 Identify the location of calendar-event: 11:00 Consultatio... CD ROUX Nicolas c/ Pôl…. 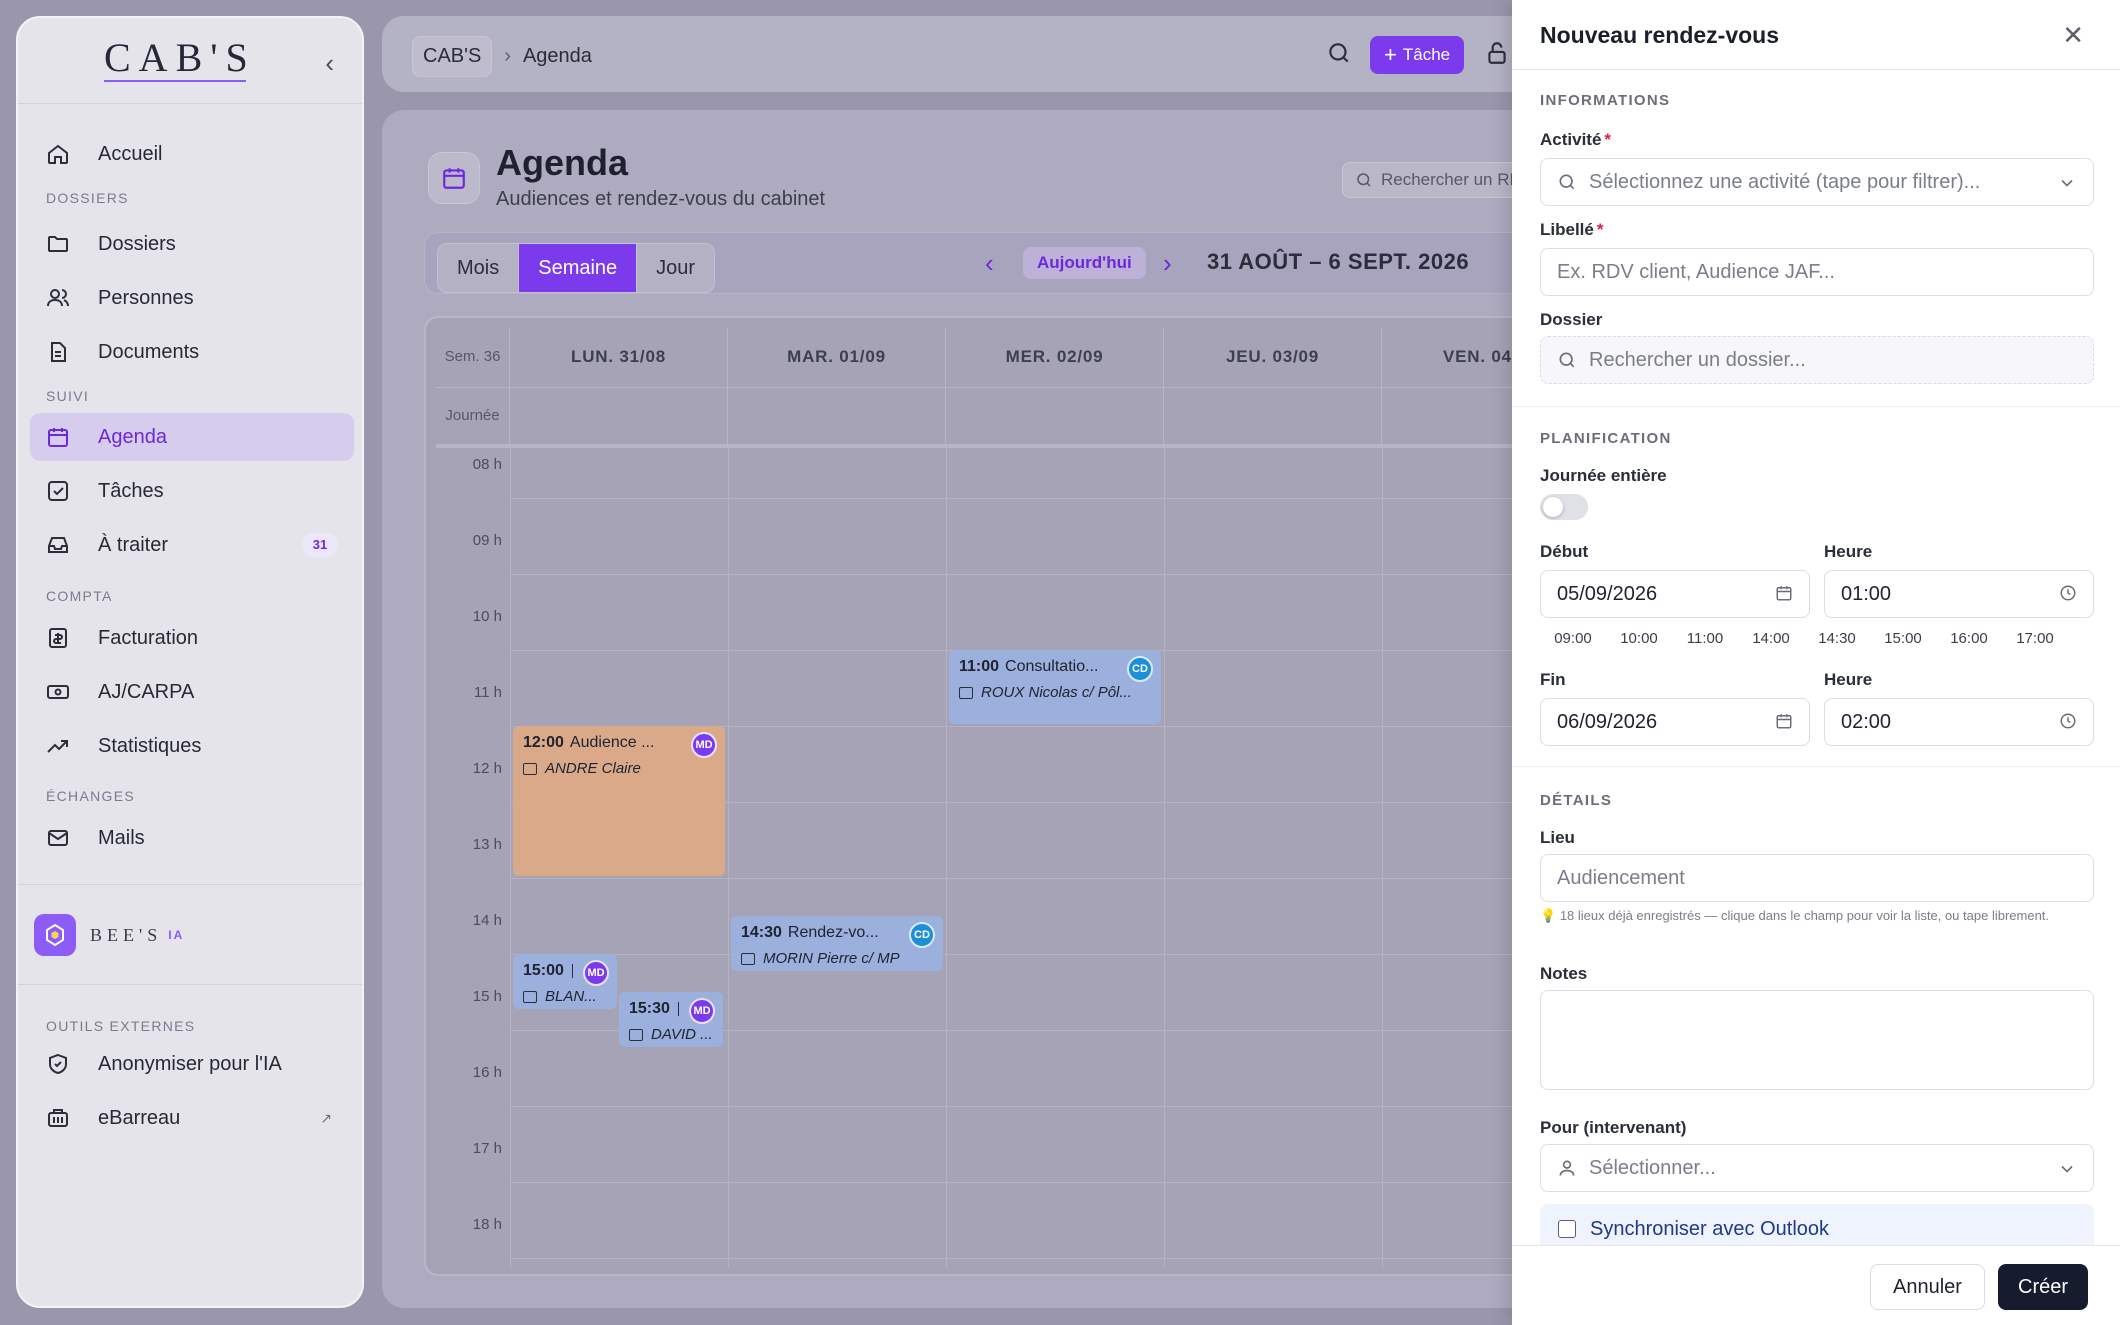
(1055, 687).